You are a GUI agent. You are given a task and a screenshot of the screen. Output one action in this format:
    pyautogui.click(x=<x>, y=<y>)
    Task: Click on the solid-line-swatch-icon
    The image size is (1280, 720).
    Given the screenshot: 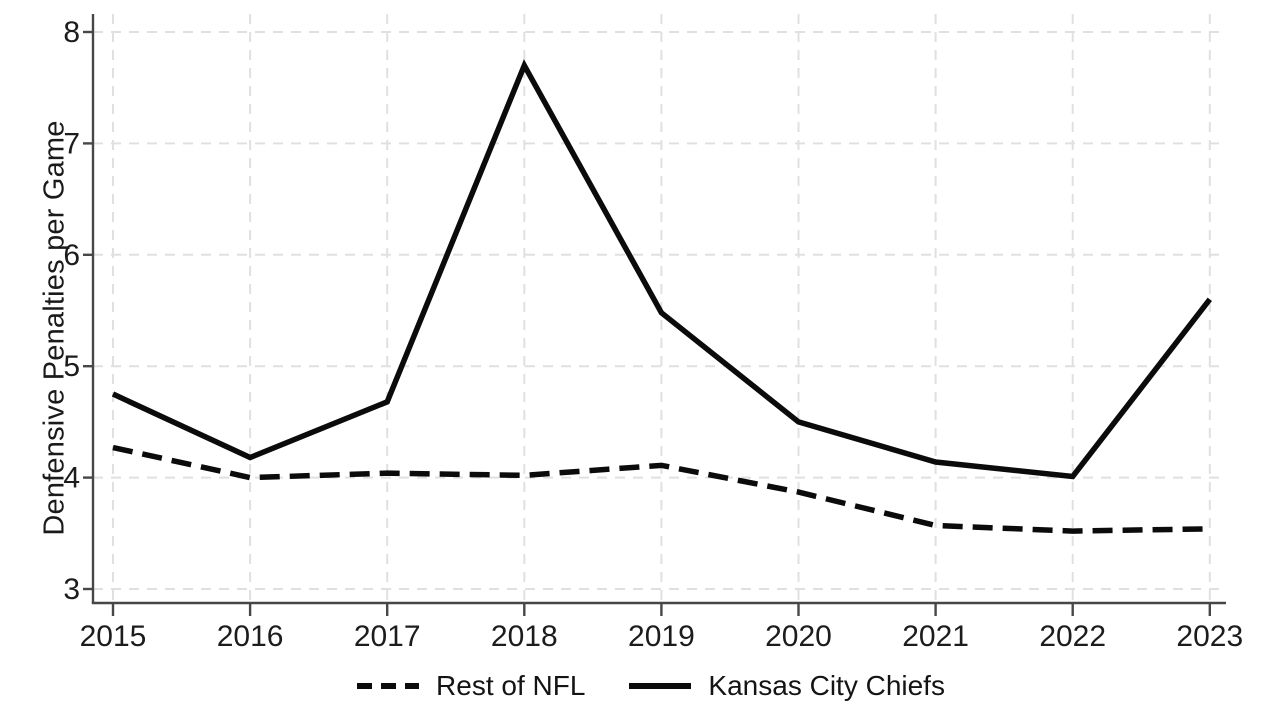 What is the action you would take?
    pyautogui.click(x=660, y=686)
    